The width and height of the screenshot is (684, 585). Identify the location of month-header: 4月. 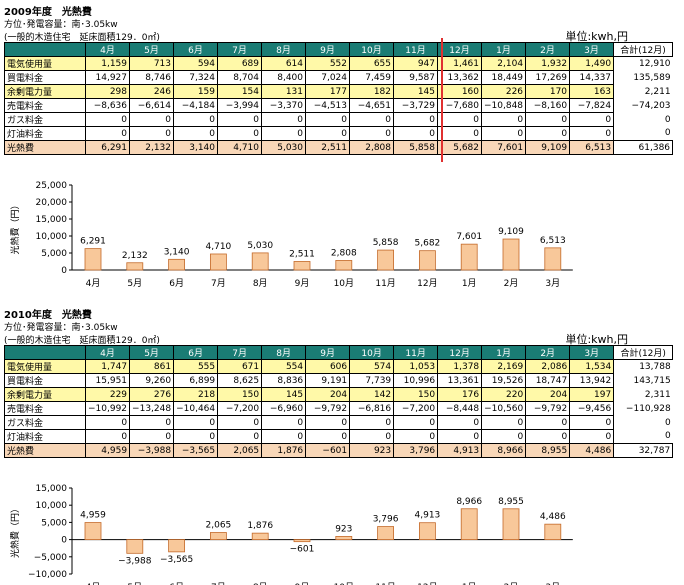
(107, 49).